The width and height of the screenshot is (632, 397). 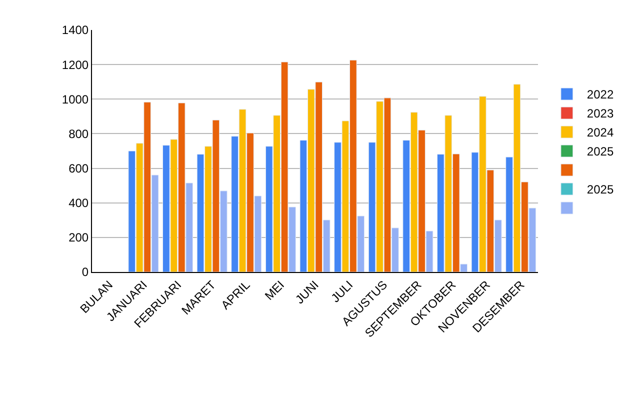 I want to click on y-tick-label: 1200, so click(x=75, y=65).